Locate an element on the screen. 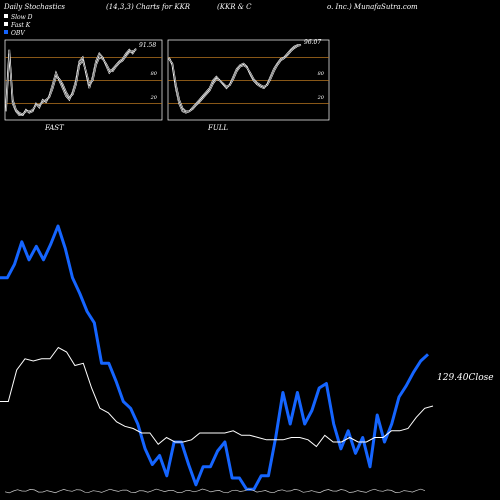  header-right-b: o. Inc.) MunafaSutra.com is located at coordinates (372, 7).